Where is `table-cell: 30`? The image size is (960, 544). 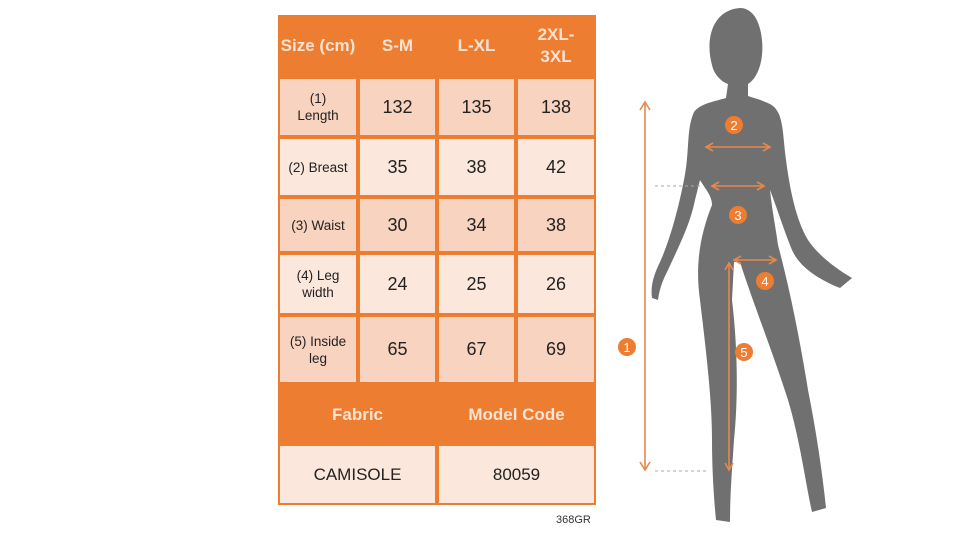 table-cell: 30 is located at coordinates (397, 225).